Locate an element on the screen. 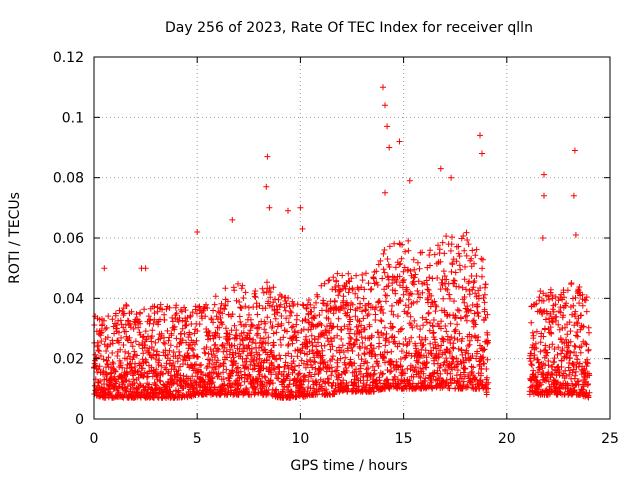 This screenshot has width=640, height=480. x-tick-label: 15 is located at coordinates (404, 439).